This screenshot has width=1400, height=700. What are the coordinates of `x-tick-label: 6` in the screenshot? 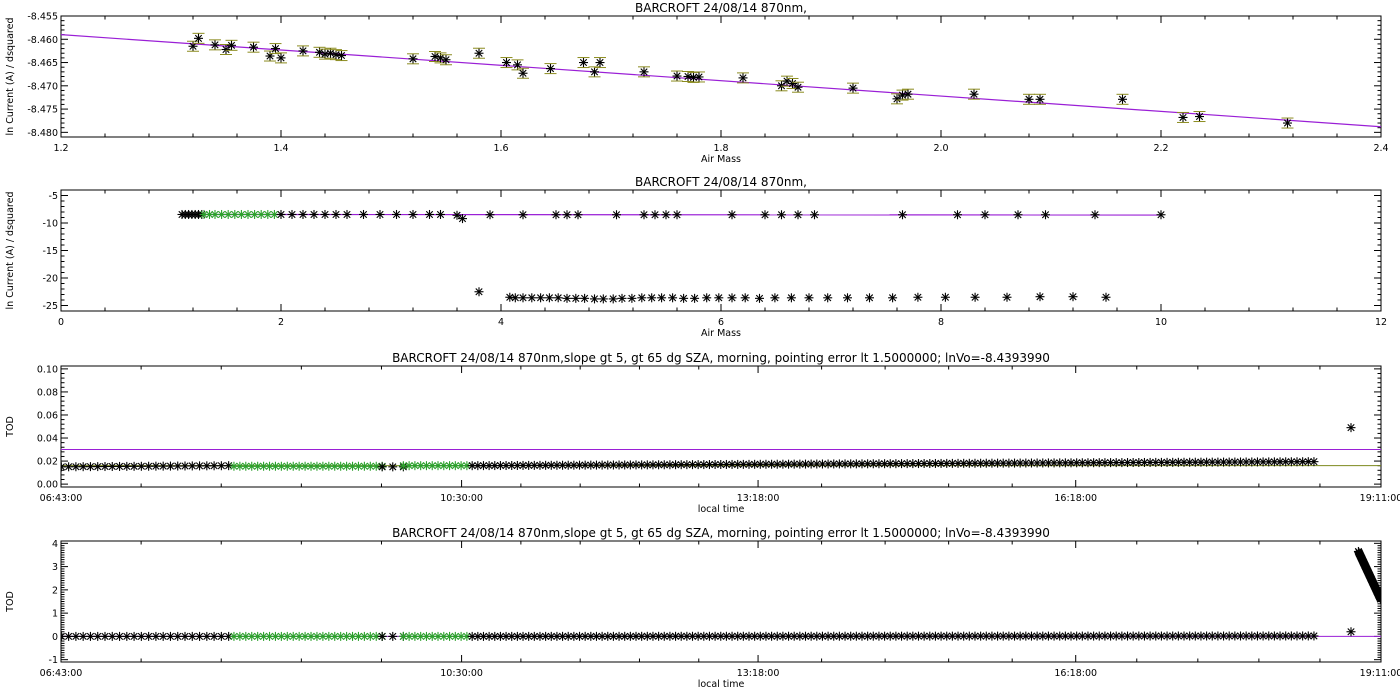 It's located at (721, 322).